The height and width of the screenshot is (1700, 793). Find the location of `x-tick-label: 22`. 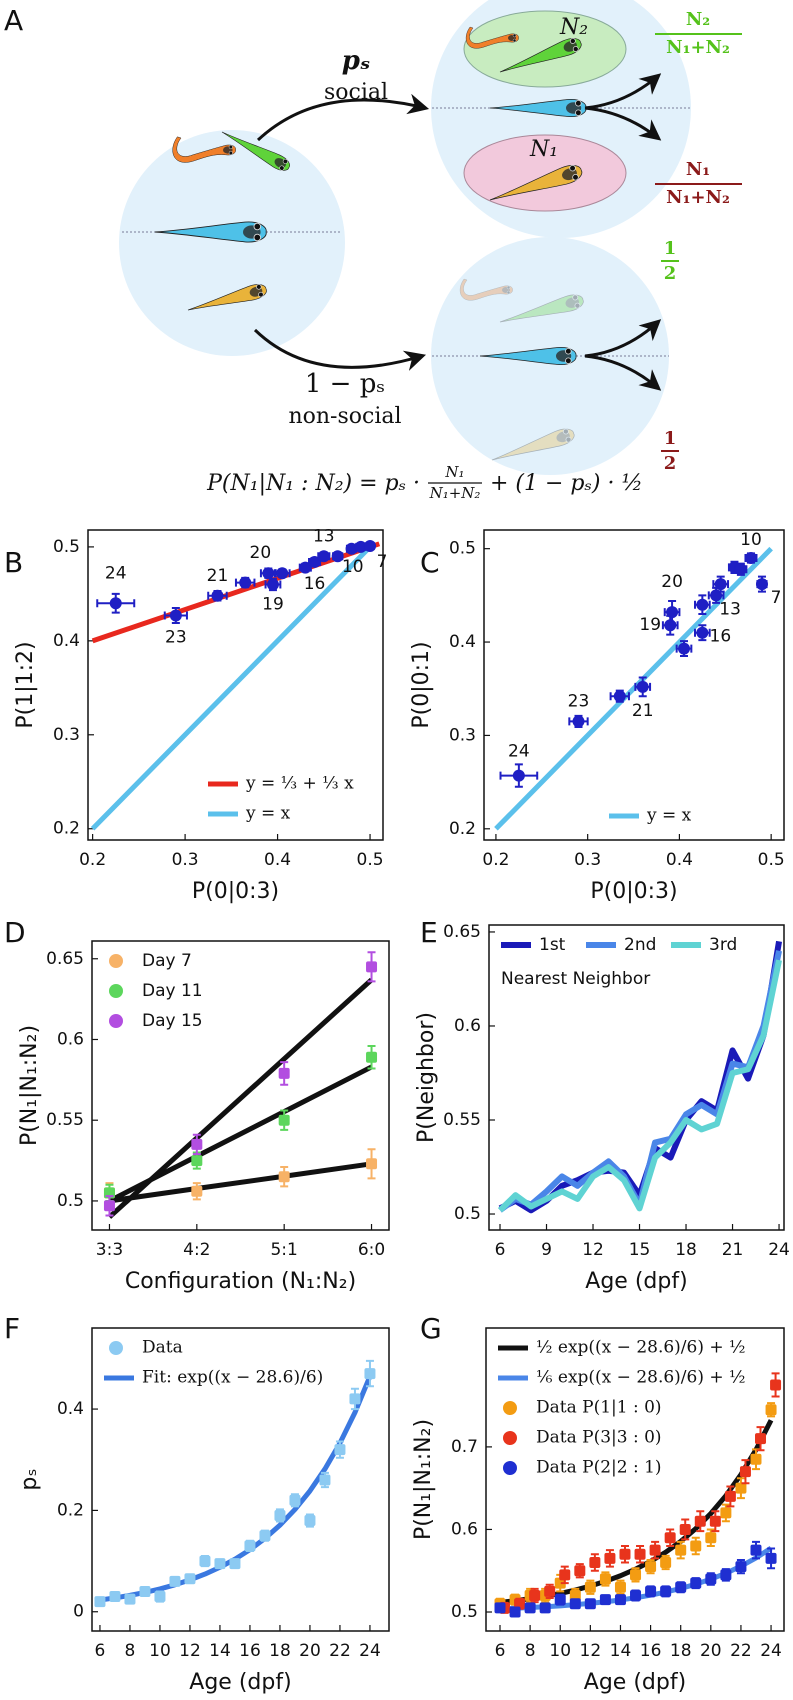

x-tick-label: 22 is located at coordinates (741, 1651).